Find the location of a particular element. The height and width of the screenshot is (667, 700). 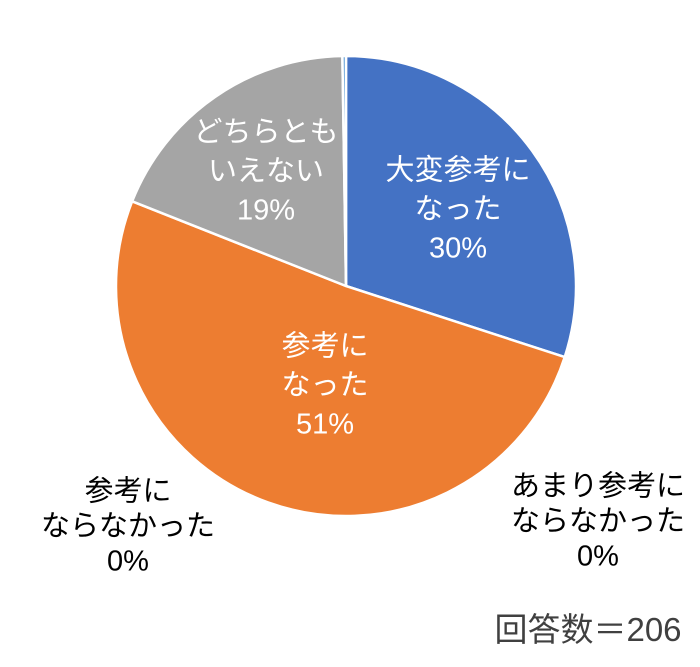

slice-label-line: 大変参考に is located at coordinates (458, 170).